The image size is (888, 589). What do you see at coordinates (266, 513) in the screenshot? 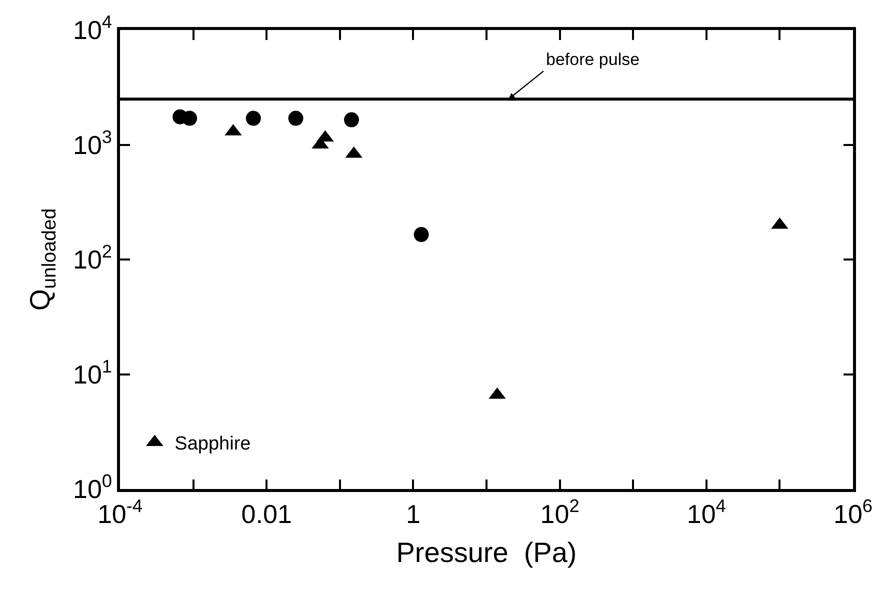
I see `x-tick-label: 0.01` at bounding box center [266, 513].